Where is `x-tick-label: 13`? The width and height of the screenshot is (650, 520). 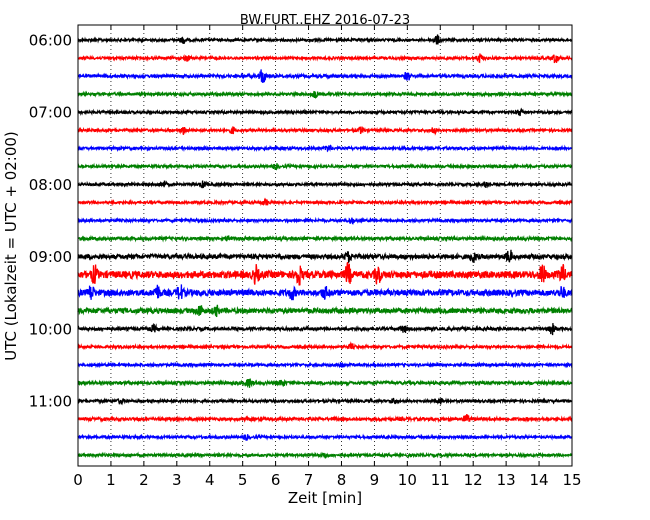
x-tick-label: 13 is located at coordinates (506, 480).